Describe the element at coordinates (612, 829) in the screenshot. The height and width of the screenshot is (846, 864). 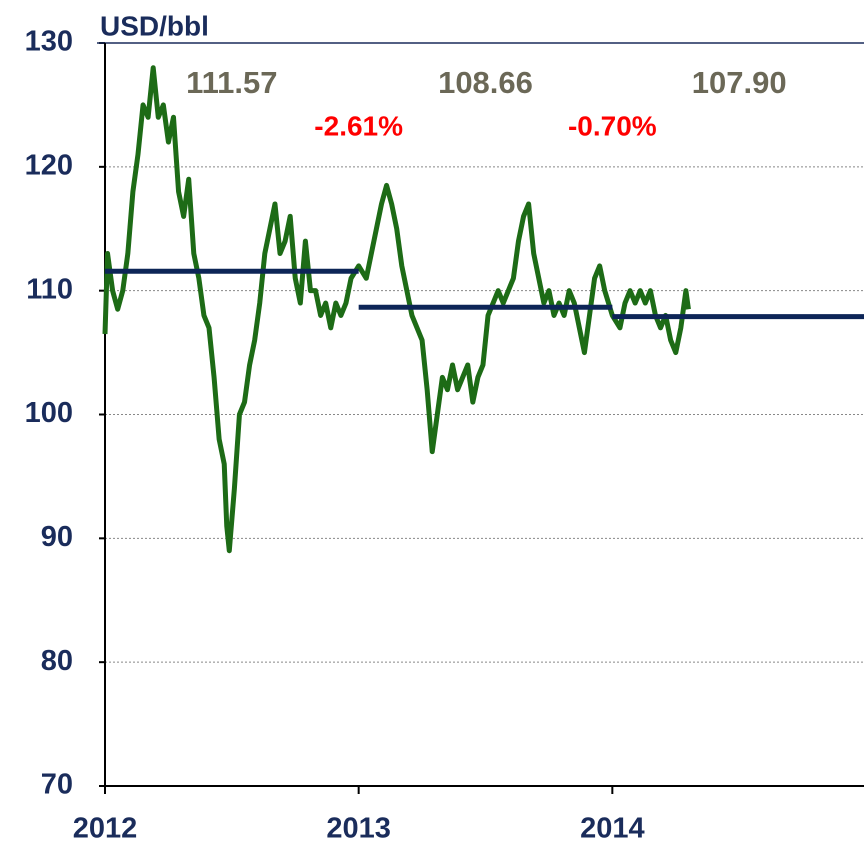
I see `x-tick-label: 2014` at that location.